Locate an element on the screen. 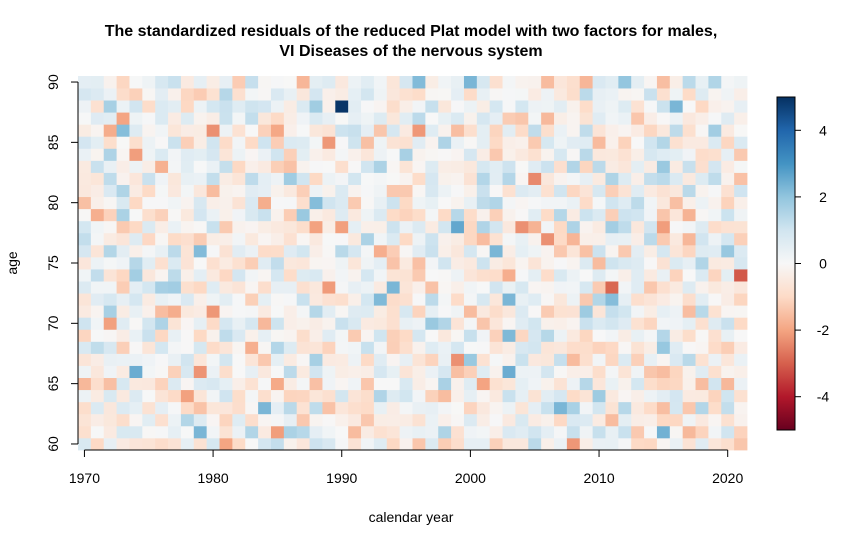  y-tick-label: 75 is located at coordinates (53, 263).